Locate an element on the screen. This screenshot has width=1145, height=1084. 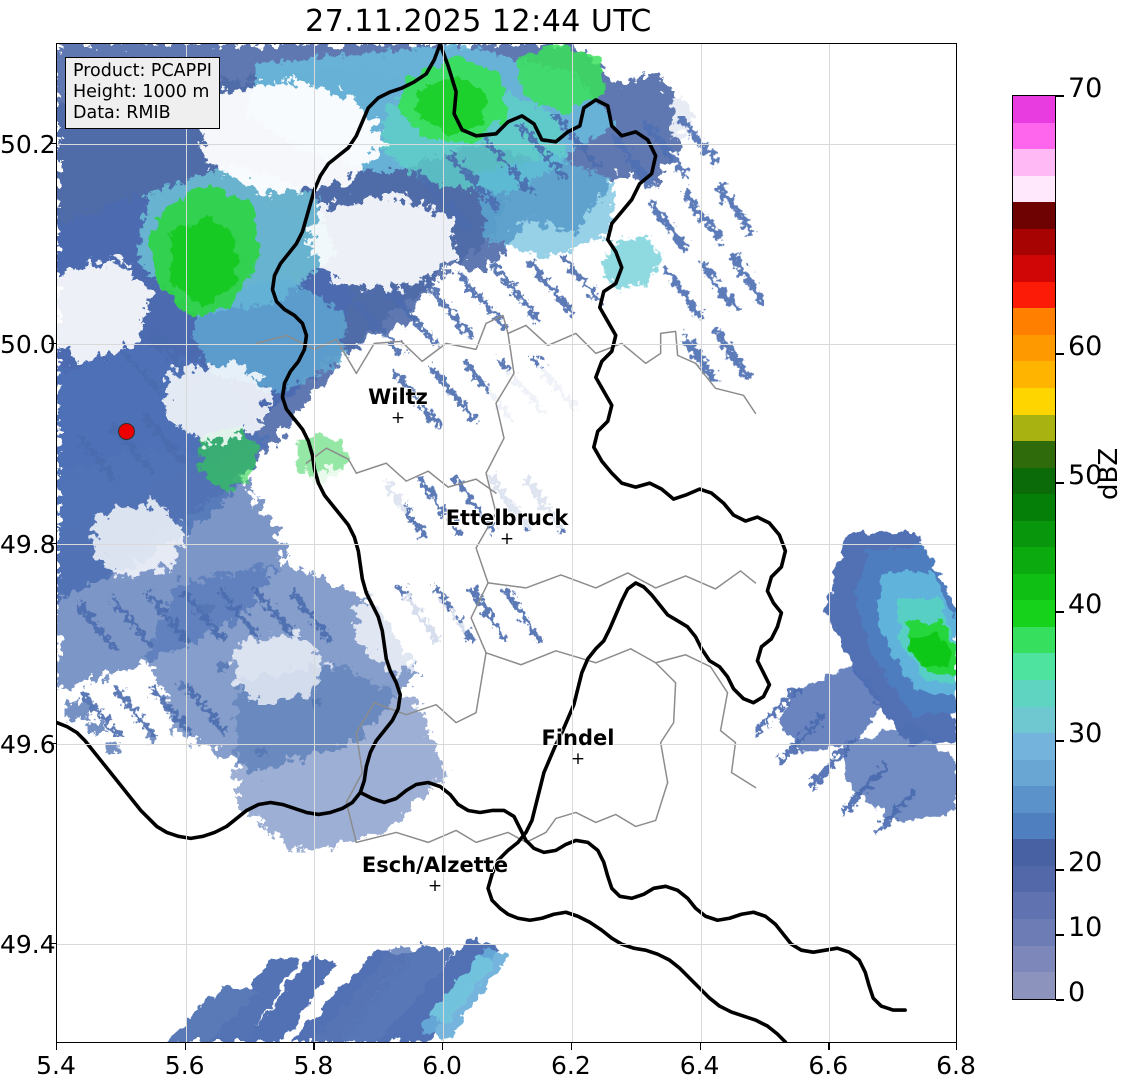
city-name: Ettelbruck is located at coordinates (507, 518).